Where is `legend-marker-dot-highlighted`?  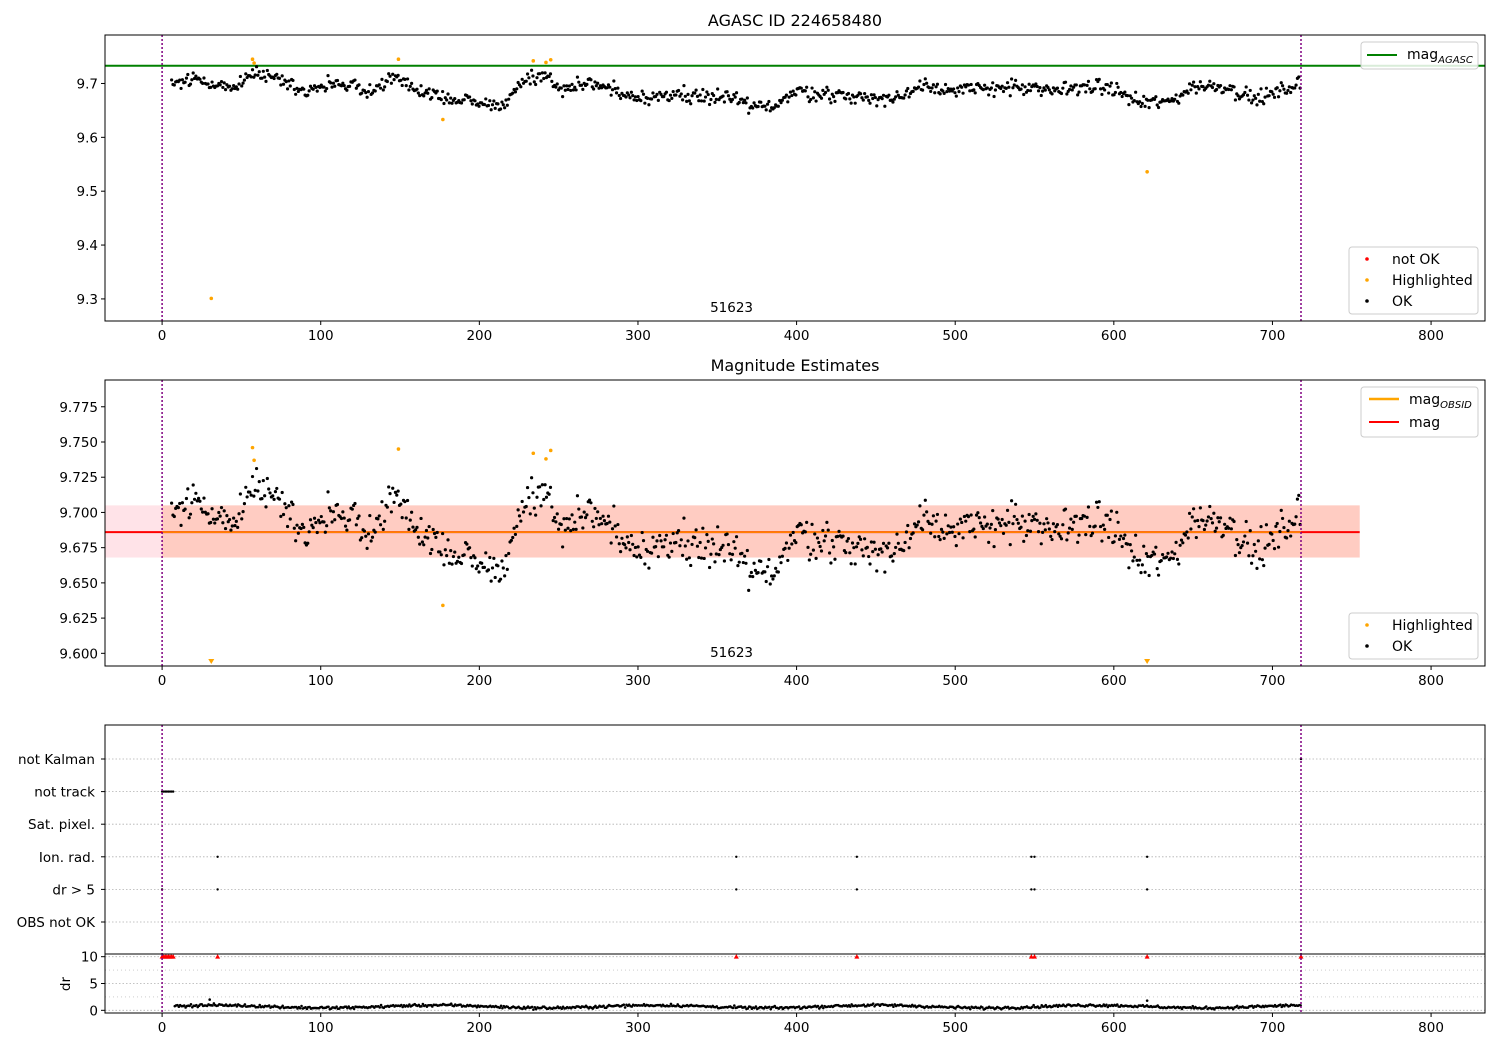 legend-marker-dot-highlighted is located at coordinates (1367, 625).